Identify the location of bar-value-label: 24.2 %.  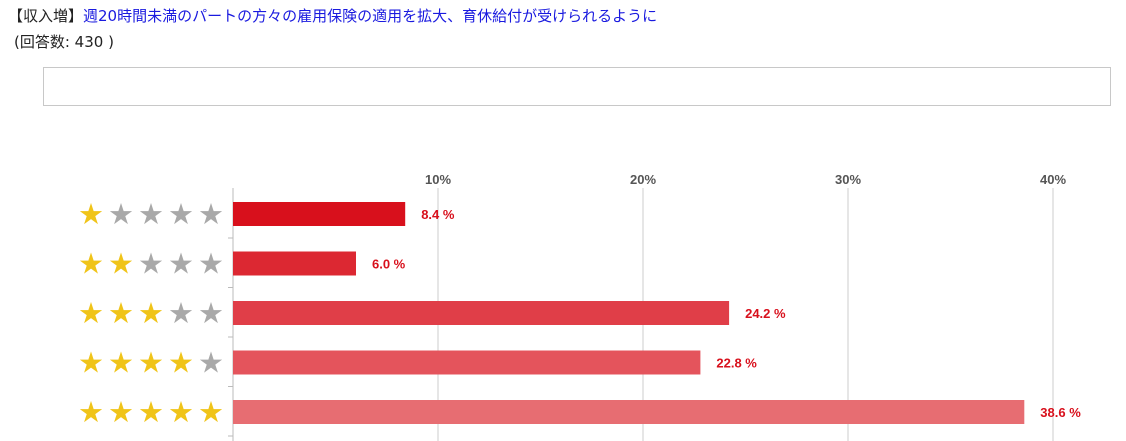
(765, 313).